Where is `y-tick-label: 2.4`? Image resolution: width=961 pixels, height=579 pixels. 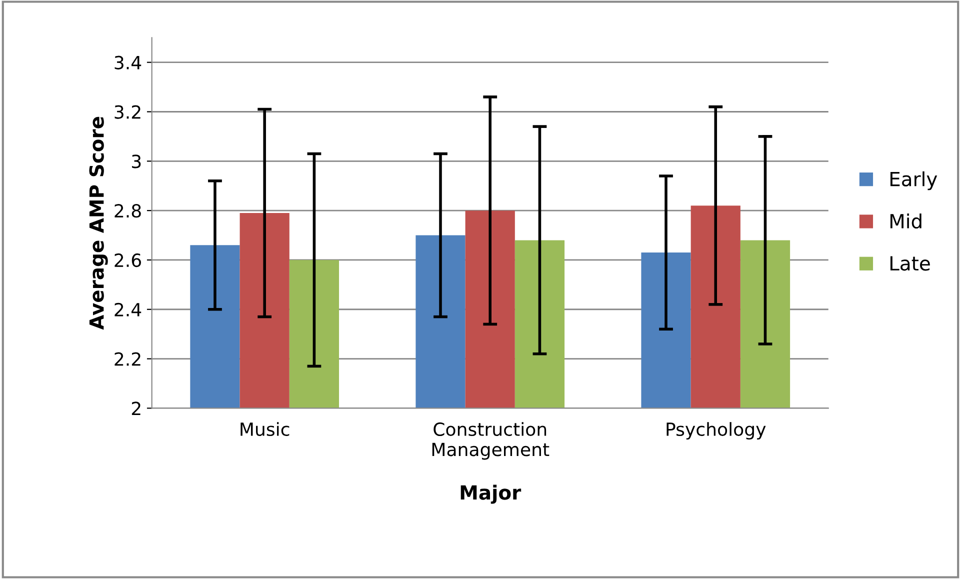 y-tick-label: 2.4 is located at coordinates (128, 309).